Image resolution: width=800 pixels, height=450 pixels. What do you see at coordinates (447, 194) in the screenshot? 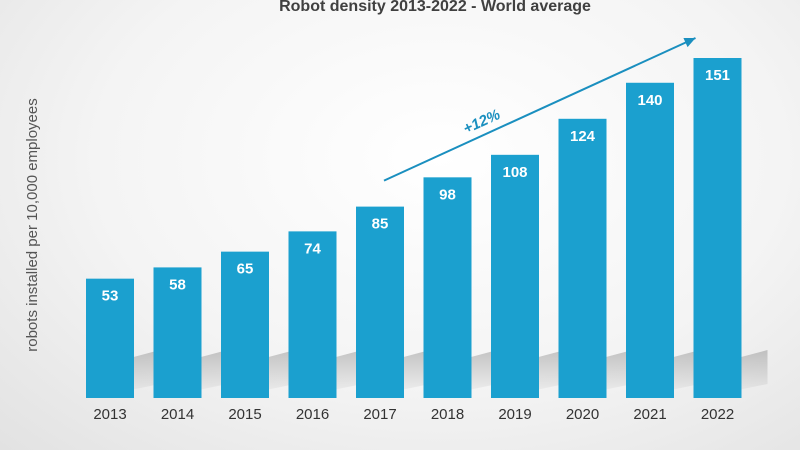
I see `value-label-2018: 98` at bounding box center [447, 194].